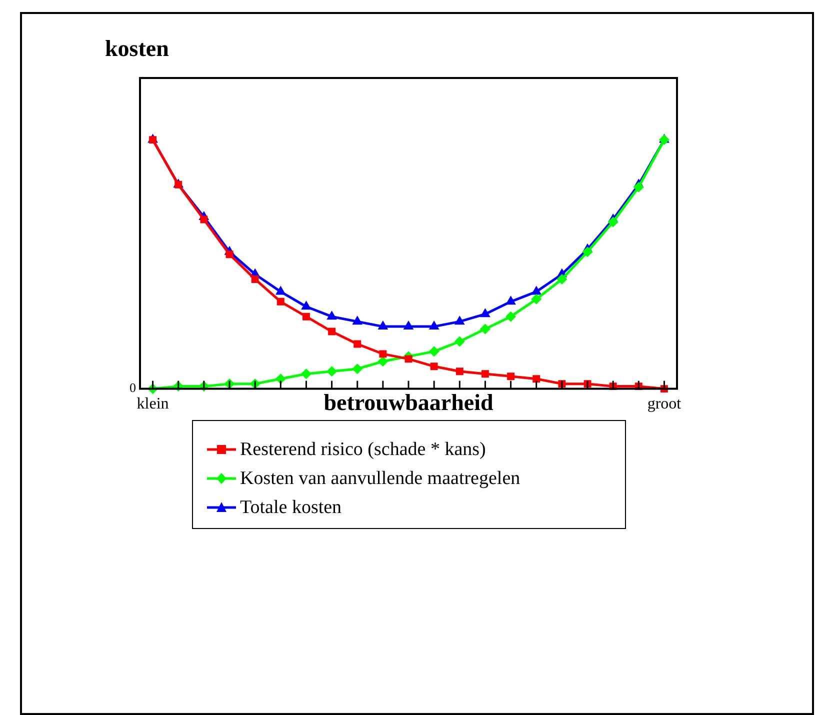 Image resolution: width=816 pixels, height=715 pixels. I want to click on y-axis-title: kosten, so click(137, 49).